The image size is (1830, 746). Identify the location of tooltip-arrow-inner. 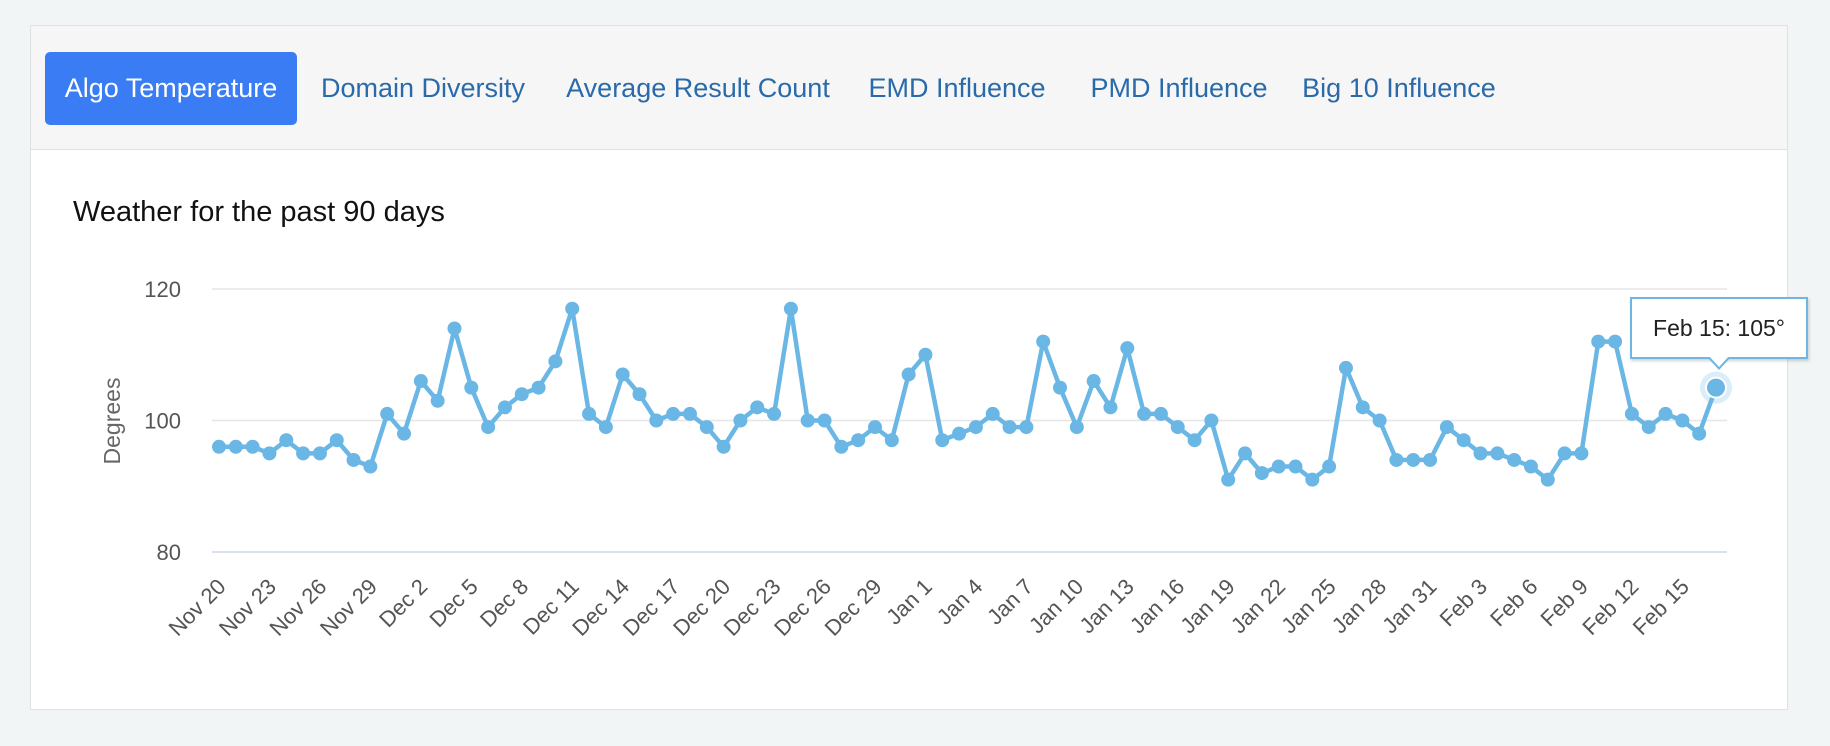
(1719, 361).